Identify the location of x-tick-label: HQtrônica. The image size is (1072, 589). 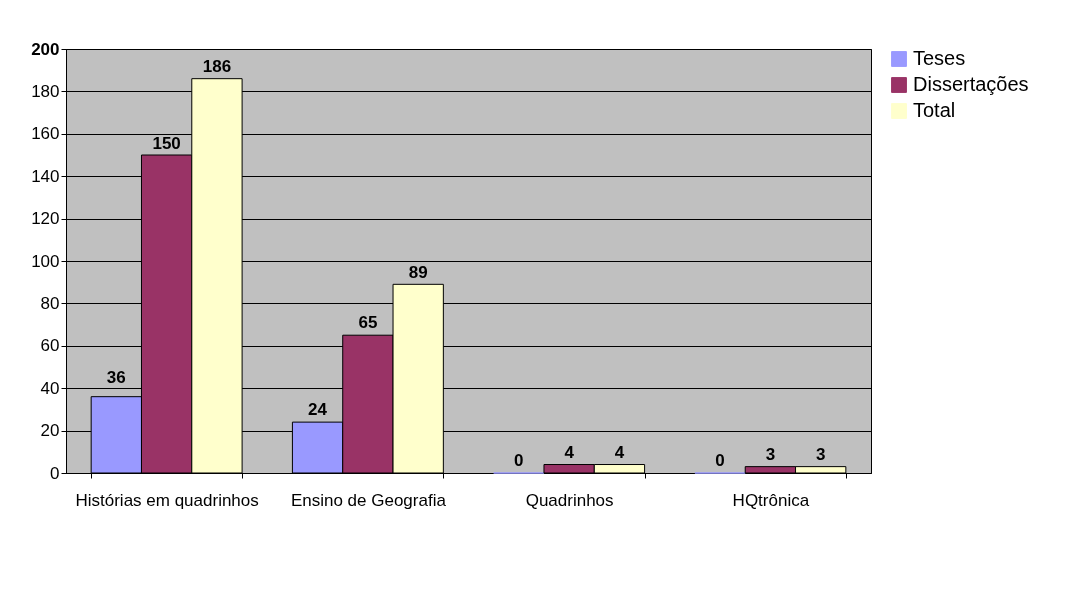
(771, 500).